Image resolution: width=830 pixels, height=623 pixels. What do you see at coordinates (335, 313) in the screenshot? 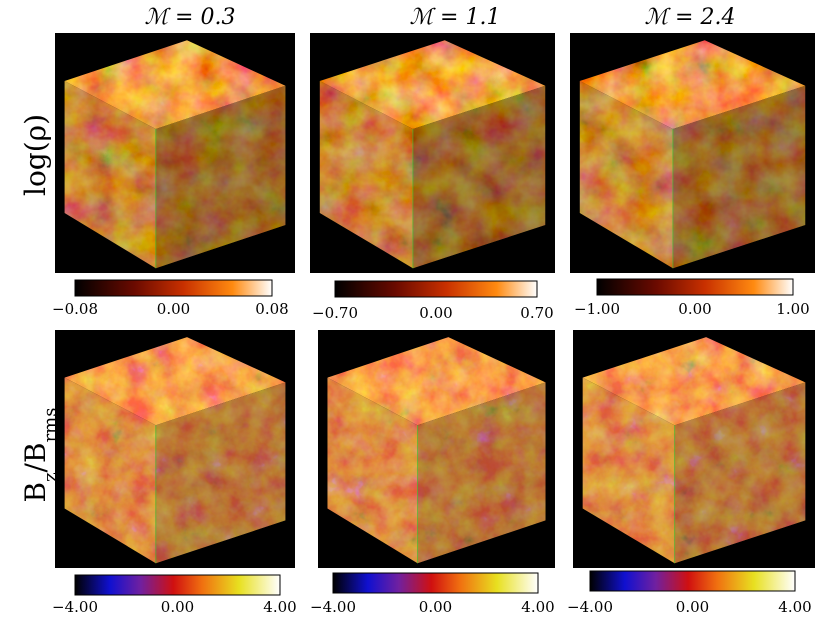
I see `colorbar-tick-label: −0.70` at bounding box center [335, 313].